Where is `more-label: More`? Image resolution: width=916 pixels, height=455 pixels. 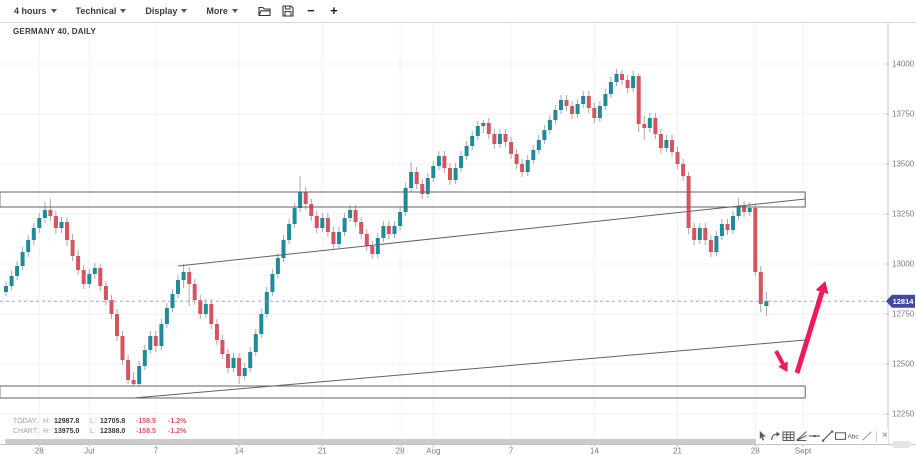 more-label: More is located at coordinates (217, 11).